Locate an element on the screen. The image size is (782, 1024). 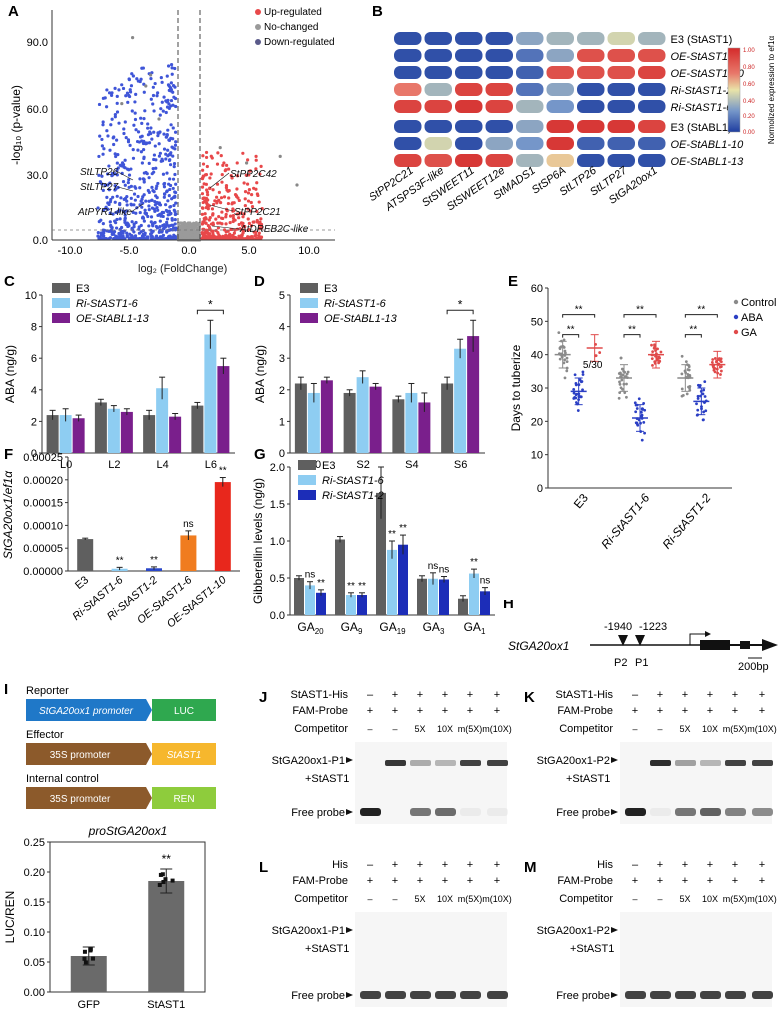
legend-label: E3 is located at coordinates (330, 289).